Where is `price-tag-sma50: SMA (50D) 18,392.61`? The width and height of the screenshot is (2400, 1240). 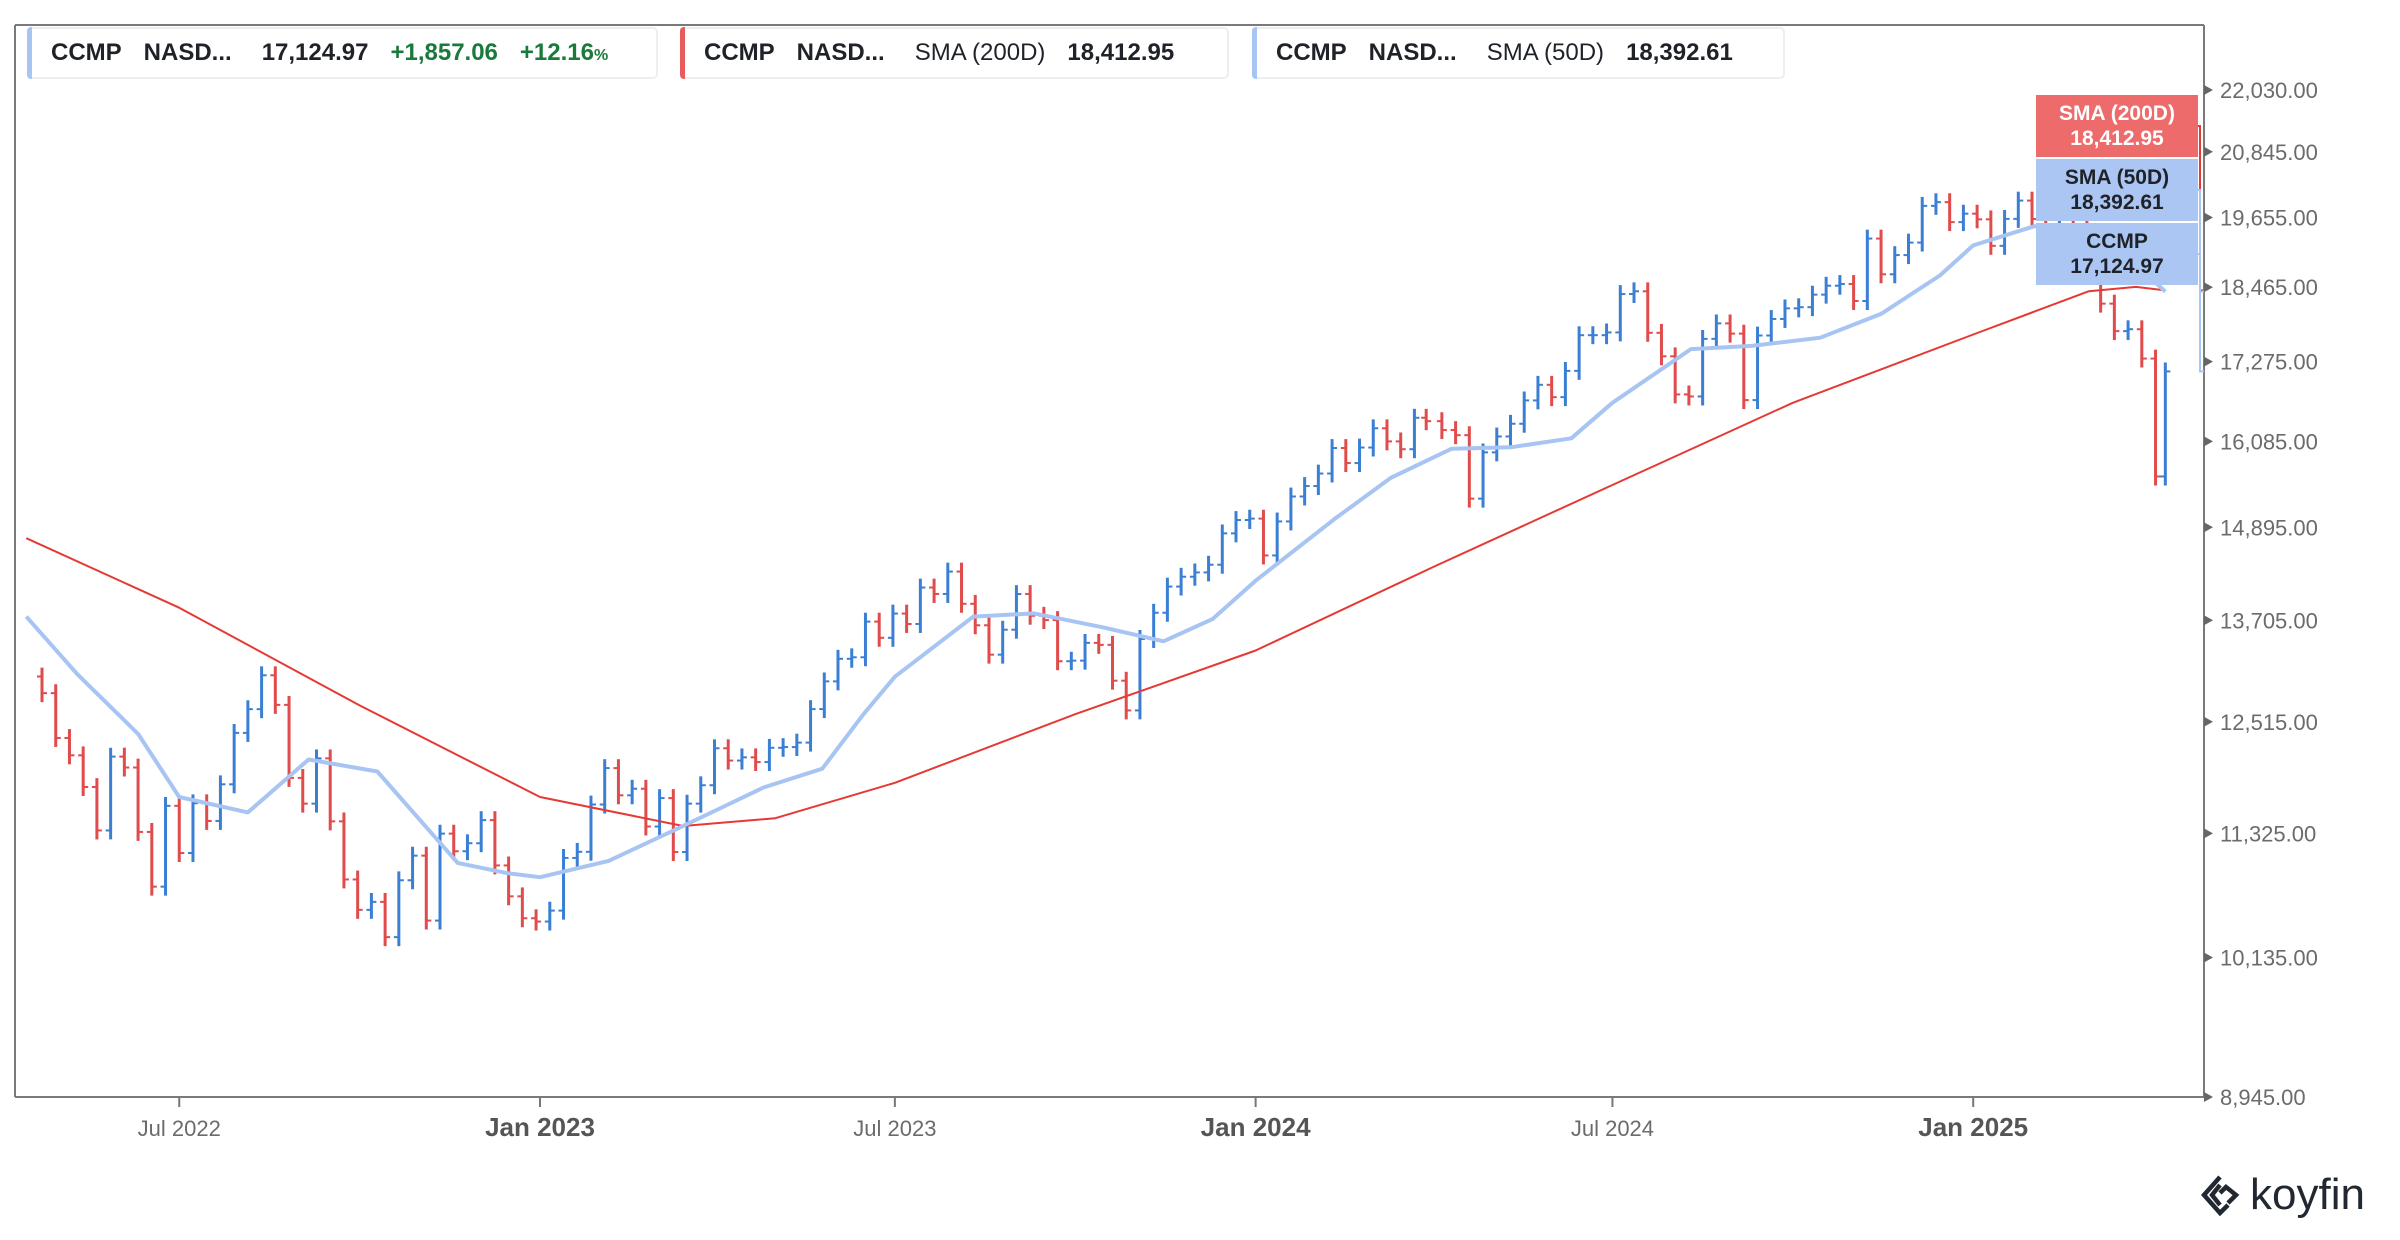
price-tag-sma50: SMA (50D) 18,392.61 is located at coordinates (2117, 190).